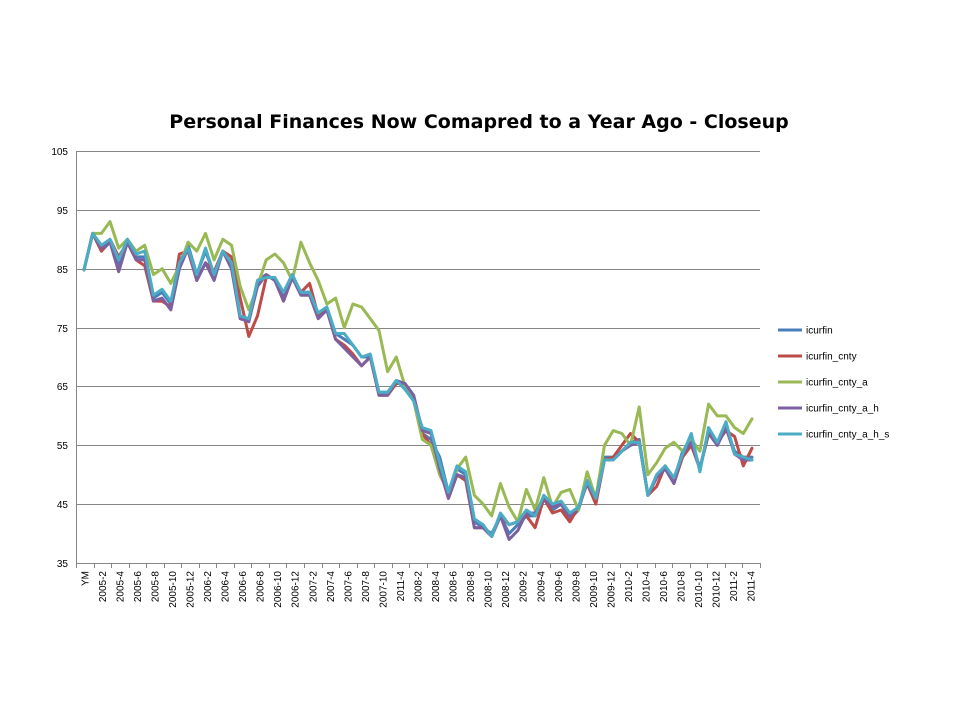  I want to click on y-axis: 35 45 55 65 75 85 95 105, so click(64, 358).